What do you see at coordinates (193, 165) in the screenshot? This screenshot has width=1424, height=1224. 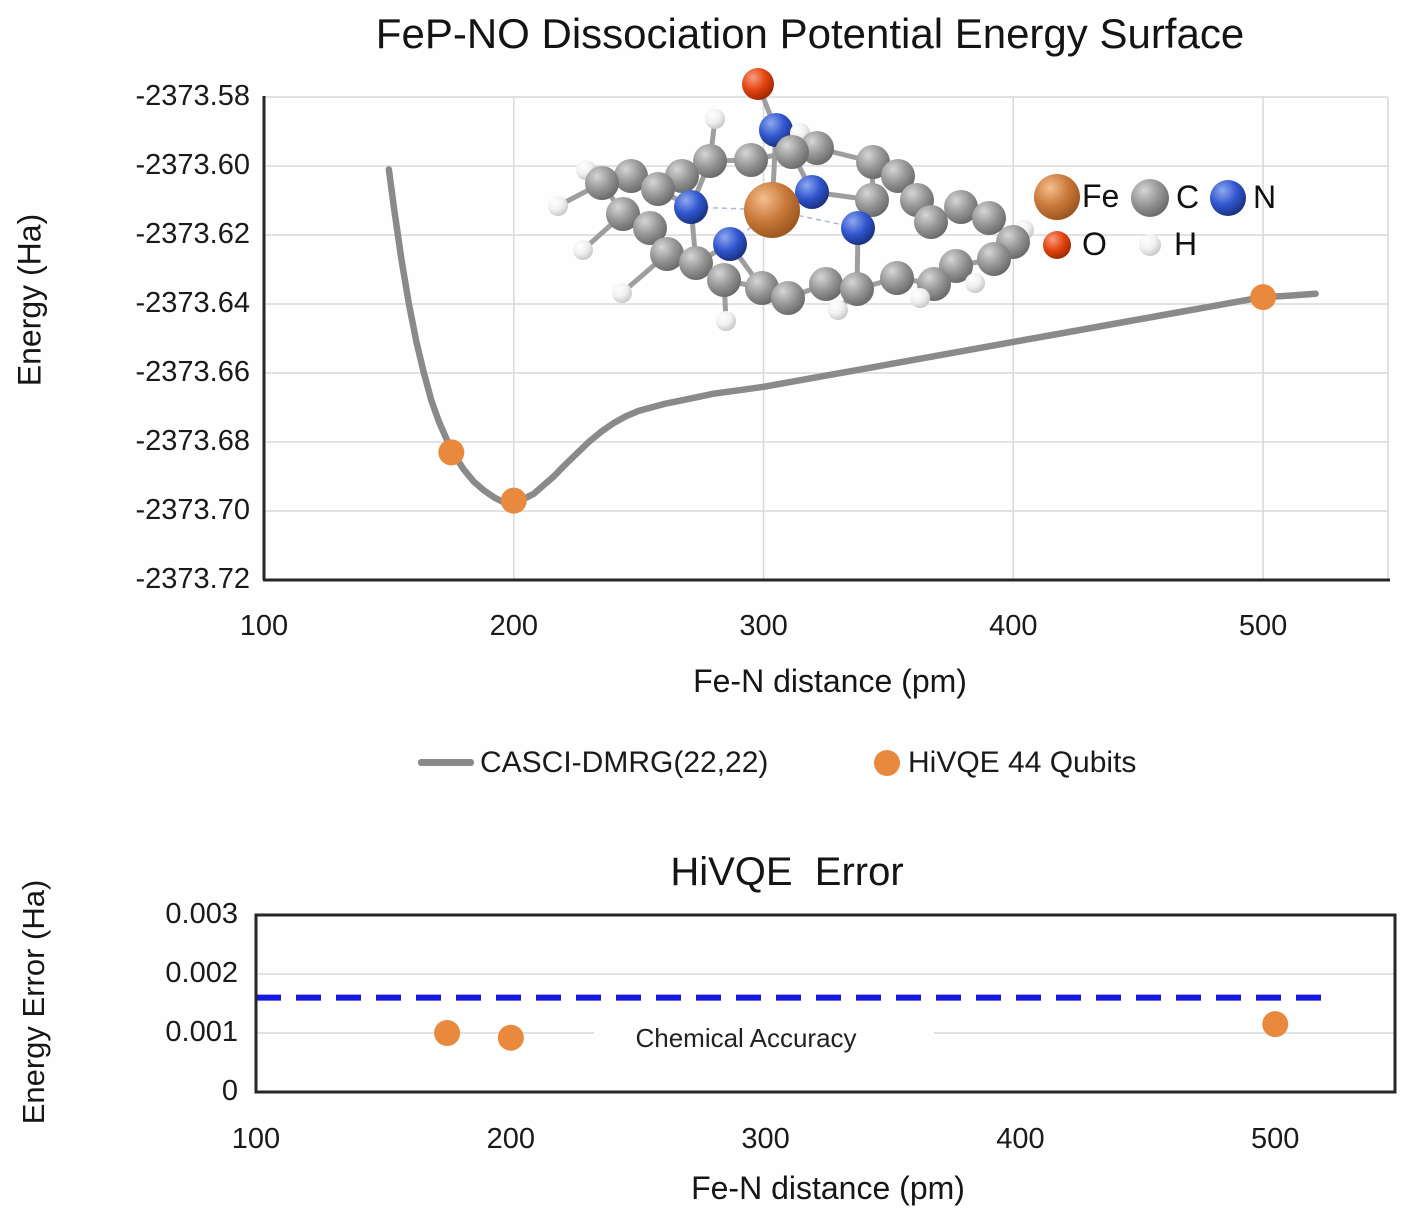 I see `pes-y-tick-label: -2373.60` at bounding box center [193, 165].